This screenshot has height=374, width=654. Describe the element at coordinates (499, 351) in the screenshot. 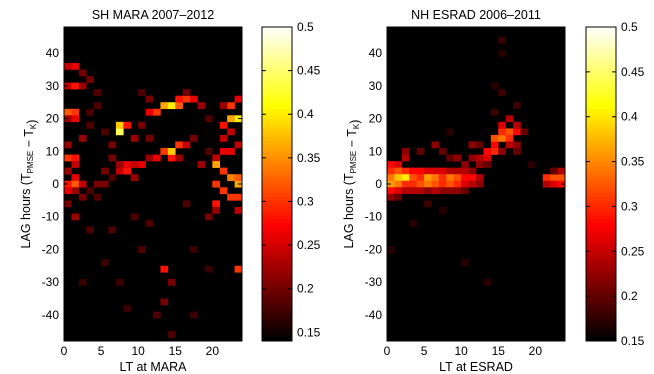

I see `x-tick-label: 15` at that location.